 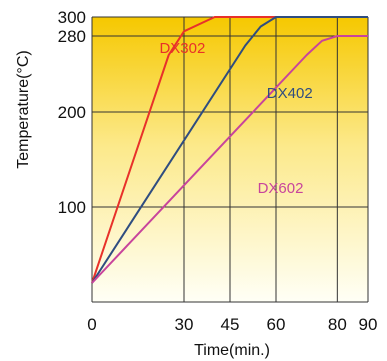 What do you see at coordinates (184, 324) in the screenshot?
I see `x-tick-label: 30` at bounding box center [184, 324].